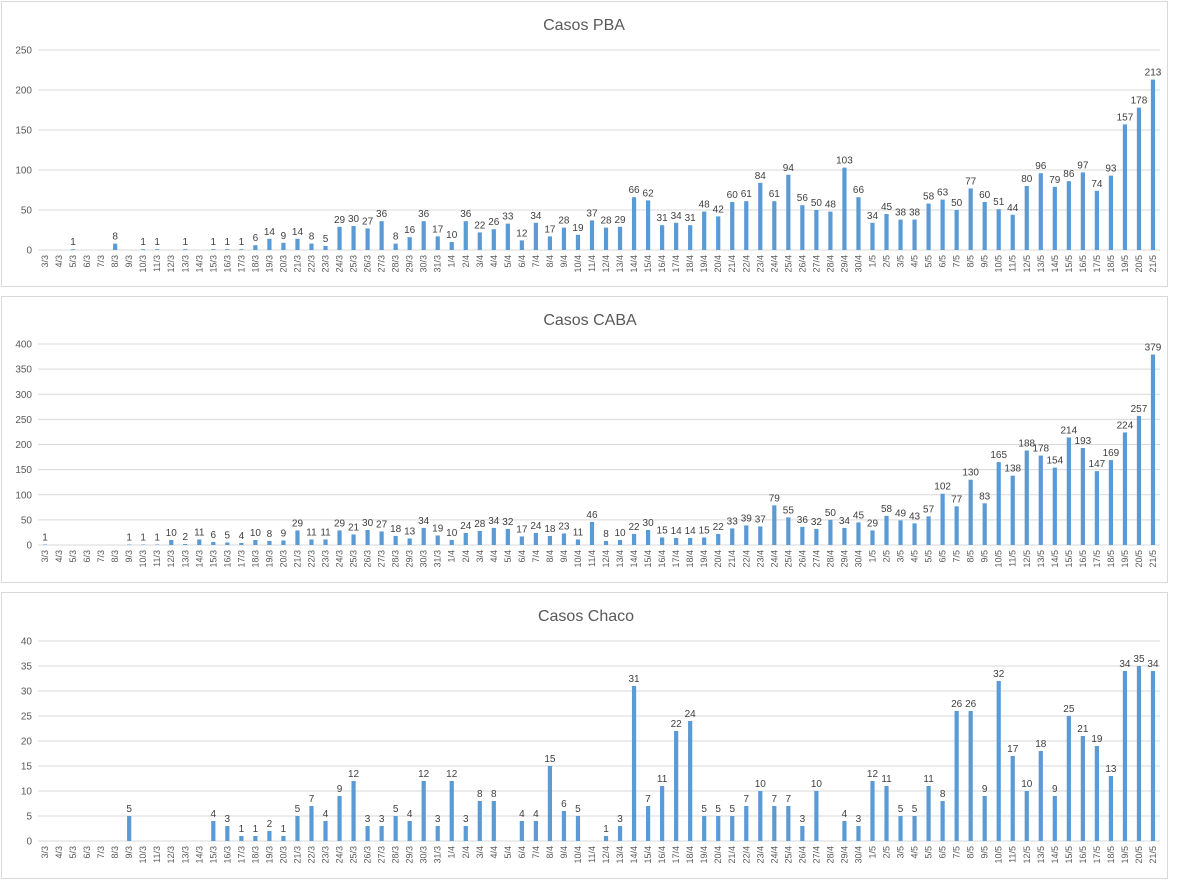 This screenshot has height=880, width=1179. Describe the element at coordinates (382, 855) in the screenshot. I see `x-tick-label: 27/3` at that location.